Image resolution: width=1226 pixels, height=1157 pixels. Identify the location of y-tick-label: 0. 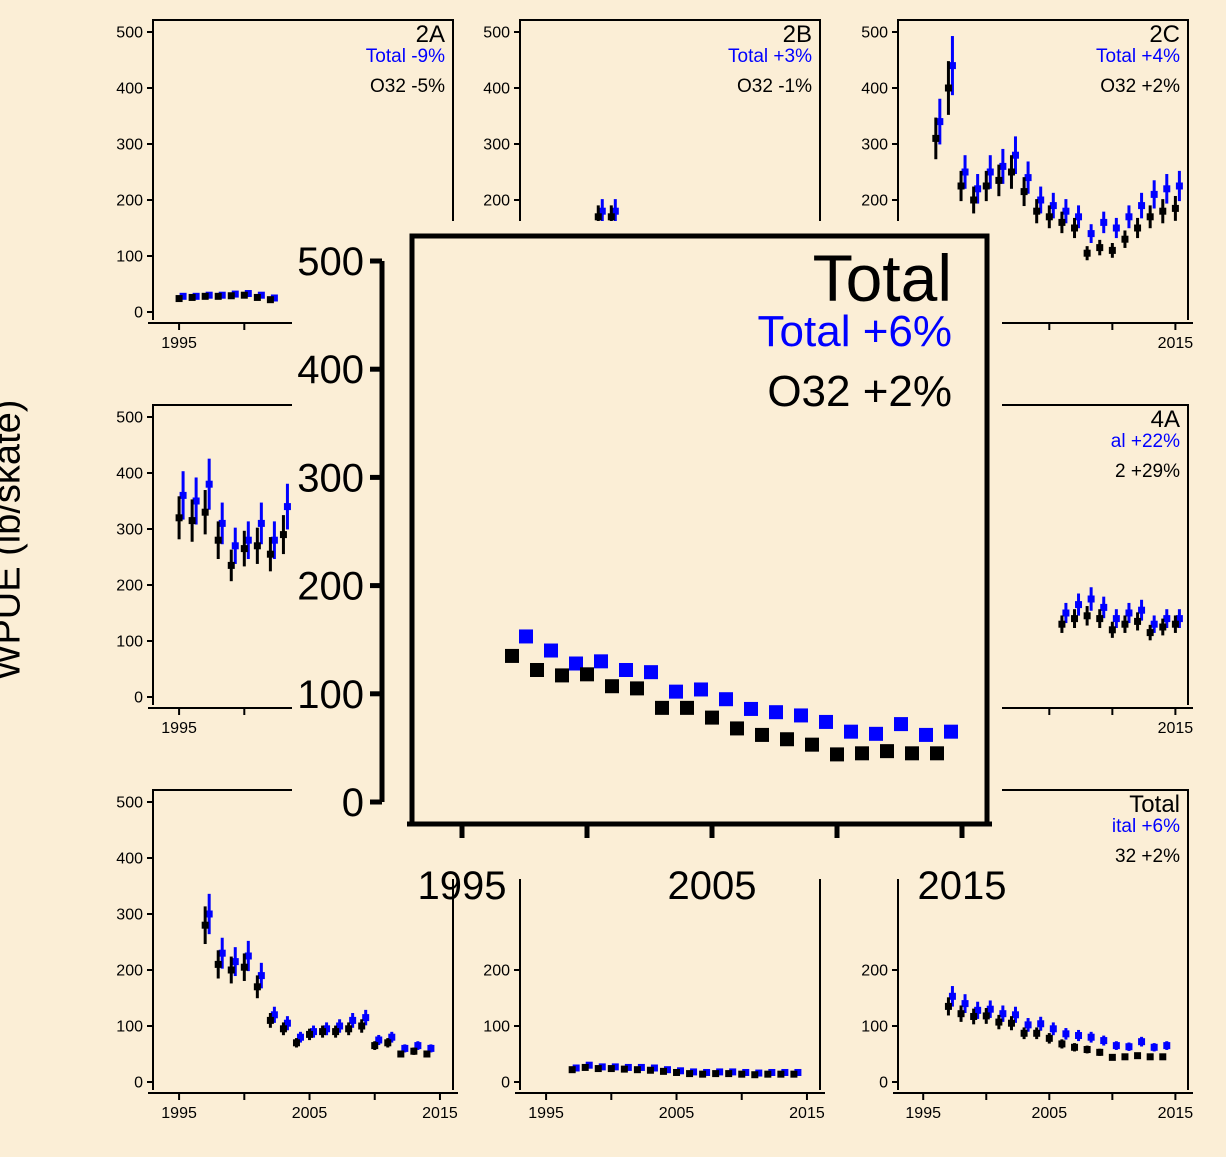
(138, 1083).